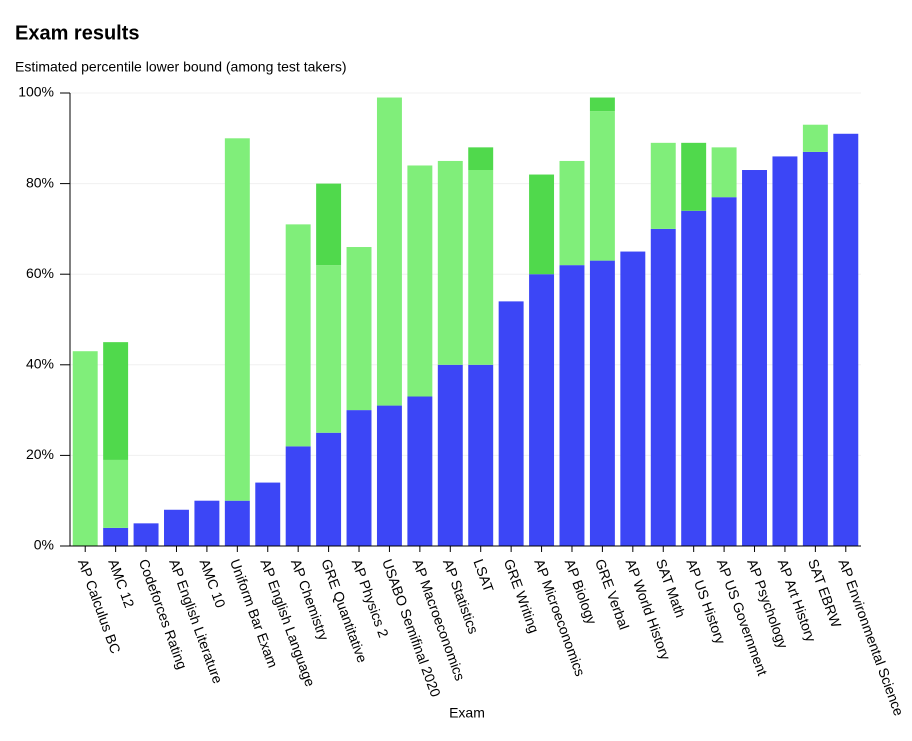 Image resolution: width=912 pixels, height=741 pixels. Describe the element at coordinates (213, 583) in the screenshot. I see `x-tick-label: AMC 10` at that location.